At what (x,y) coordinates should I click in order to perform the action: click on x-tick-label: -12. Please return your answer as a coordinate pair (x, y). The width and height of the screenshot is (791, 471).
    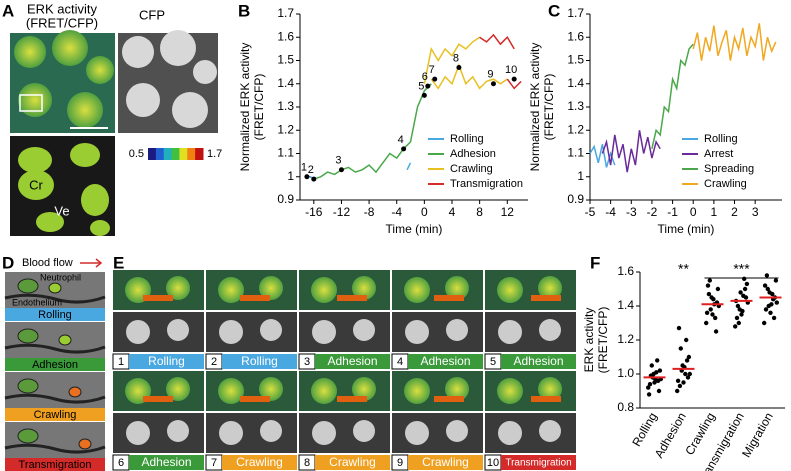
    Looking at the image, I should click on (342, 212).